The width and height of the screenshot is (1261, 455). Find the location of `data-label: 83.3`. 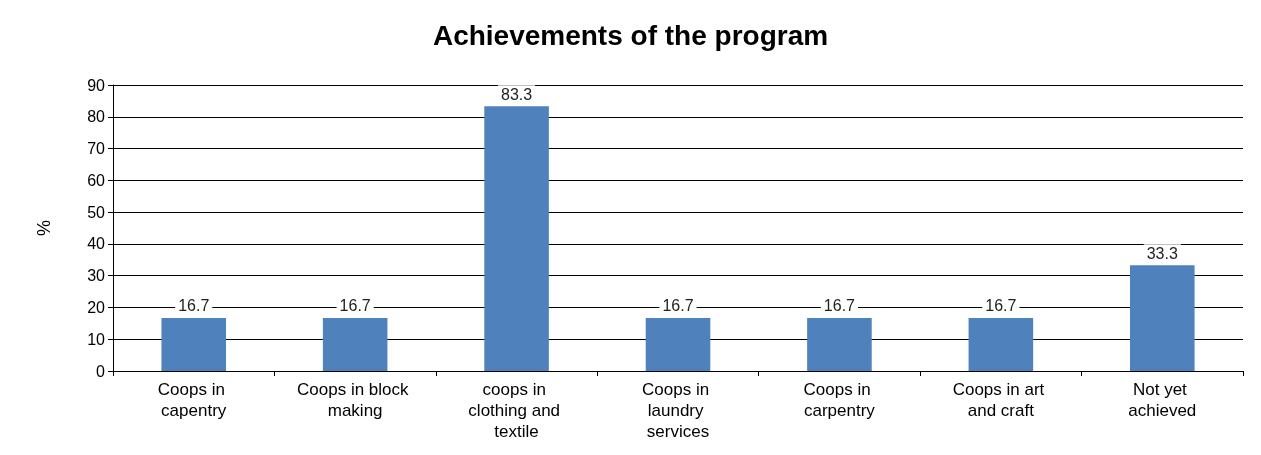

data-label: 83.3 is located at coordinates (517, 94).